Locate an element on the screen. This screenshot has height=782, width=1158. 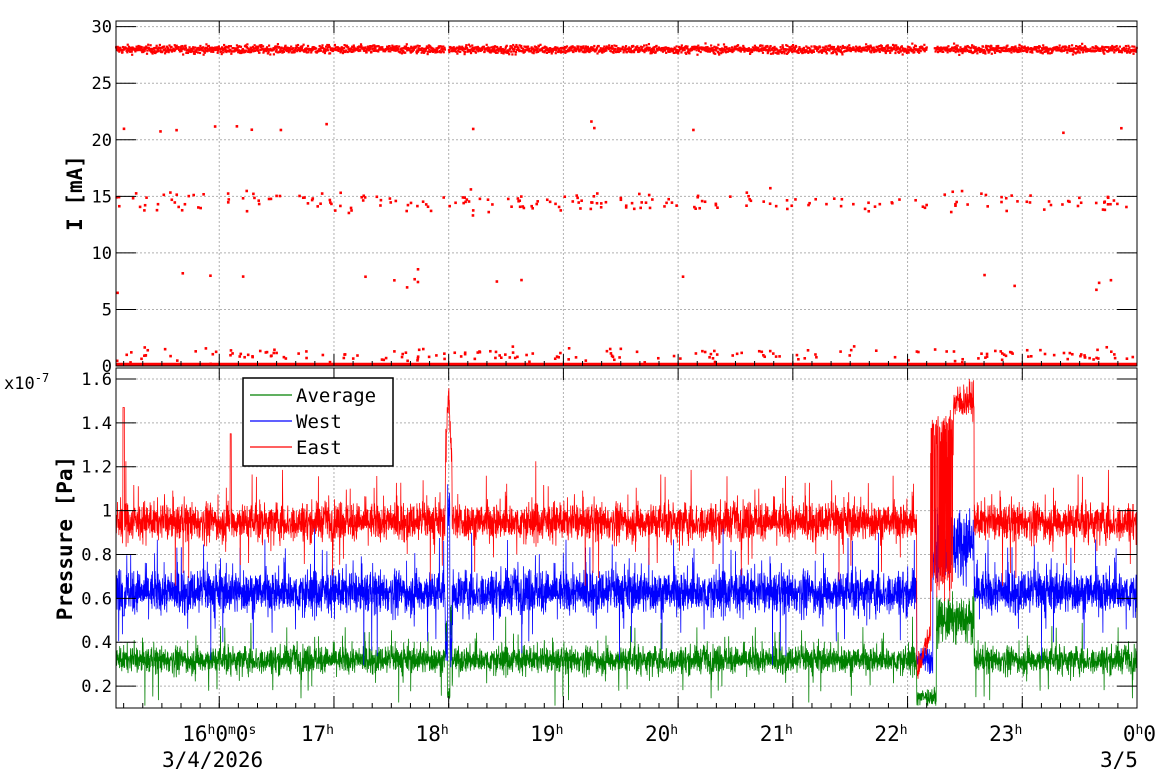
x-date-left: 3/4/2026 is located at coordinates (212, 760).